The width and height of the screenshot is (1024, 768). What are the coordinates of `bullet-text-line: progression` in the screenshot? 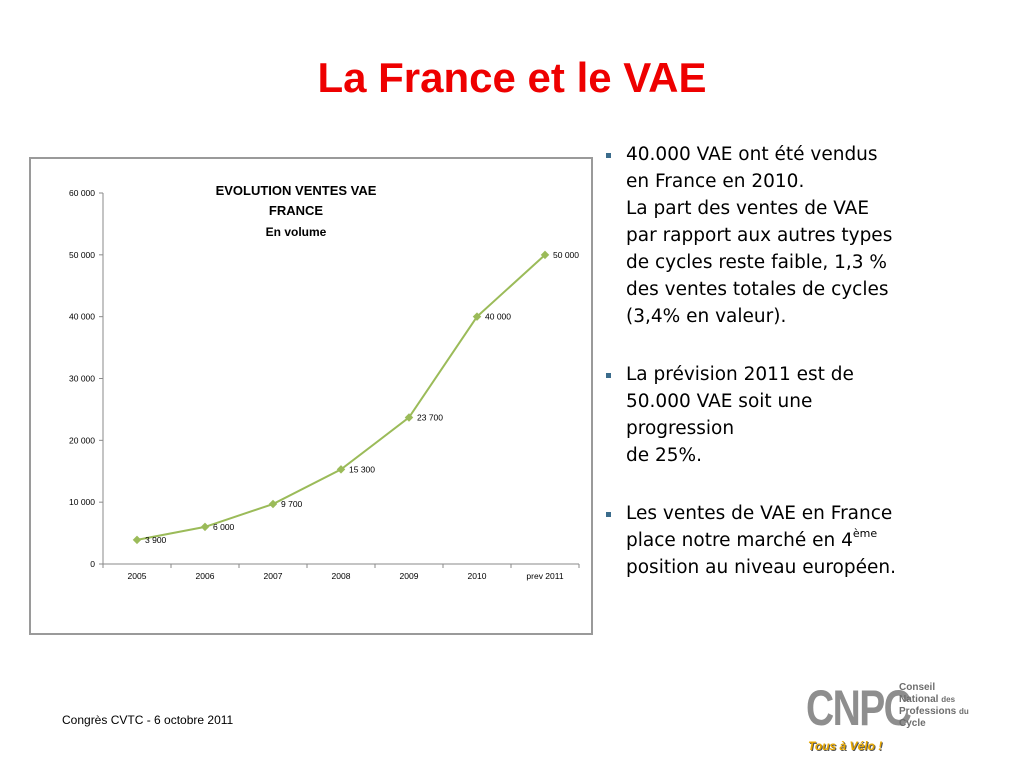 It's located at (680, 428).